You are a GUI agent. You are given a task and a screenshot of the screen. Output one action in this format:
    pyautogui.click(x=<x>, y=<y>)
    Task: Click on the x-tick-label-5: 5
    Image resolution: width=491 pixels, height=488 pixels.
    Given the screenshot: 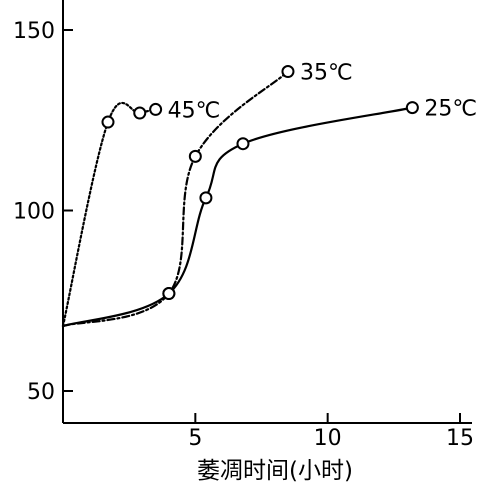 What is the action you would take?
    pyautogui.click(x=195, y=438)
    